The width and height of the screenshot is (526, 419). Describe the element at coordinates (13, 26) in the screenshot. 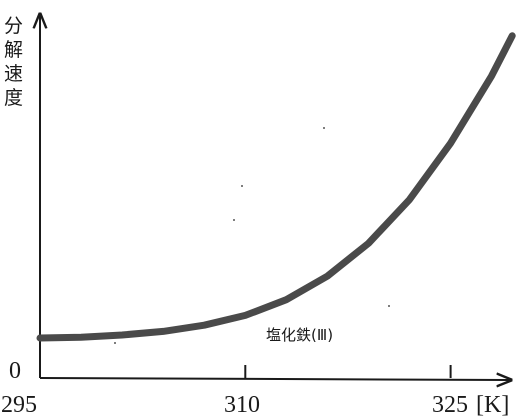

I see `y-axis-label-char: 分` at that location.